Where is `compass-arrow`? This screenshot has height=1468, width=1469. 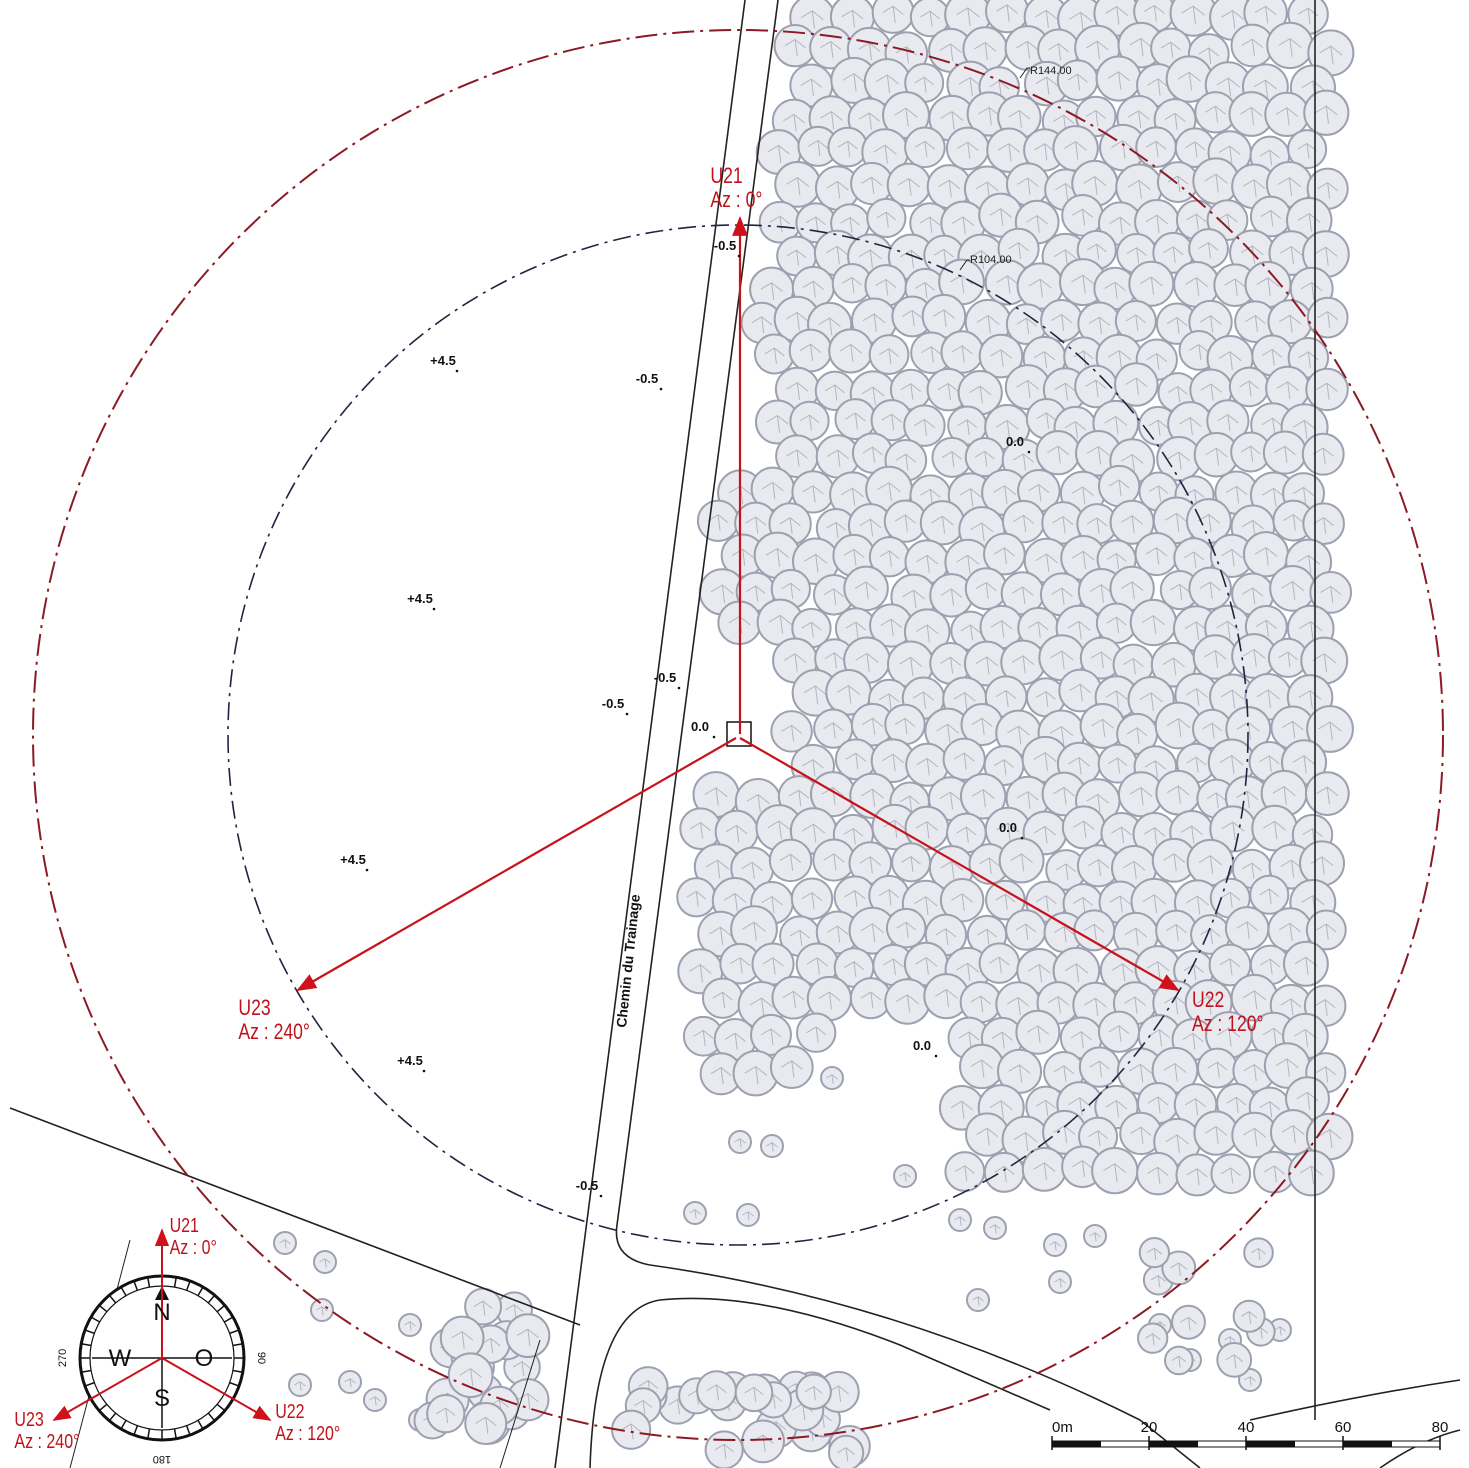
compass-arrow is located at coordinates (216, 1389).